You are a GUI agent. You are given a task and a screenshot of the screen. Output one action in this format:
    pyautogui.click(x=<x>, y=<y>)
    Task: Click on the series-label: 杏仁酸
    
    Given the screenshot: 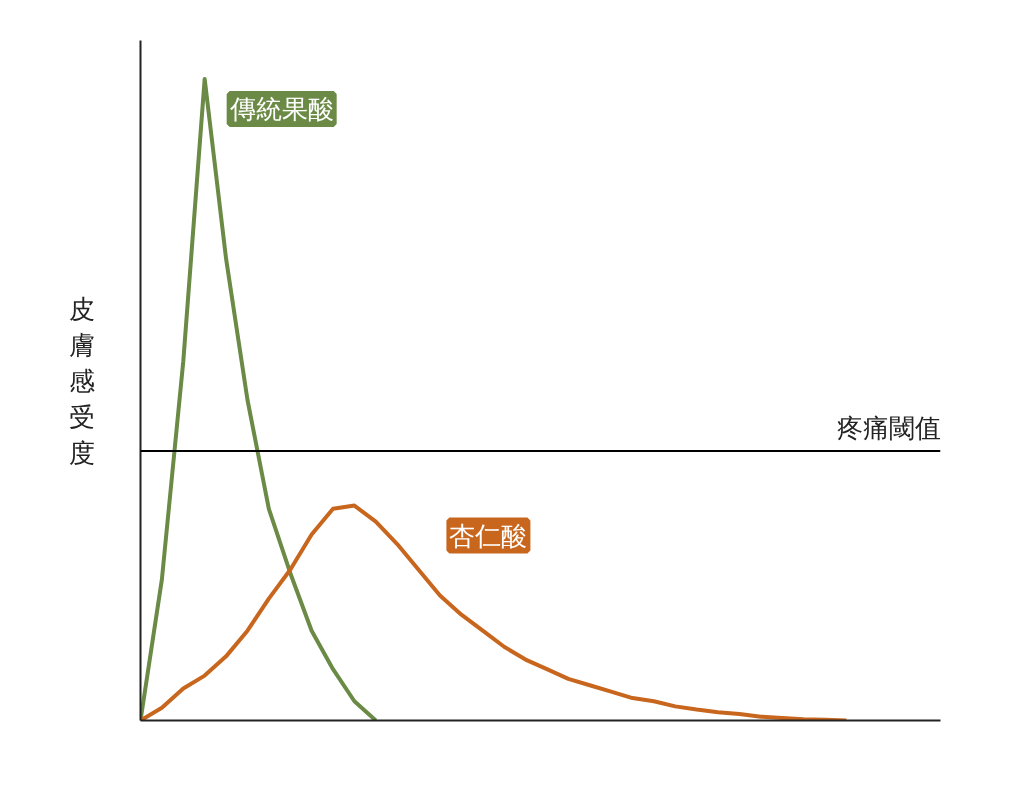 What is the action you would take?
    pyautogui.click(x=488, y=535)
    